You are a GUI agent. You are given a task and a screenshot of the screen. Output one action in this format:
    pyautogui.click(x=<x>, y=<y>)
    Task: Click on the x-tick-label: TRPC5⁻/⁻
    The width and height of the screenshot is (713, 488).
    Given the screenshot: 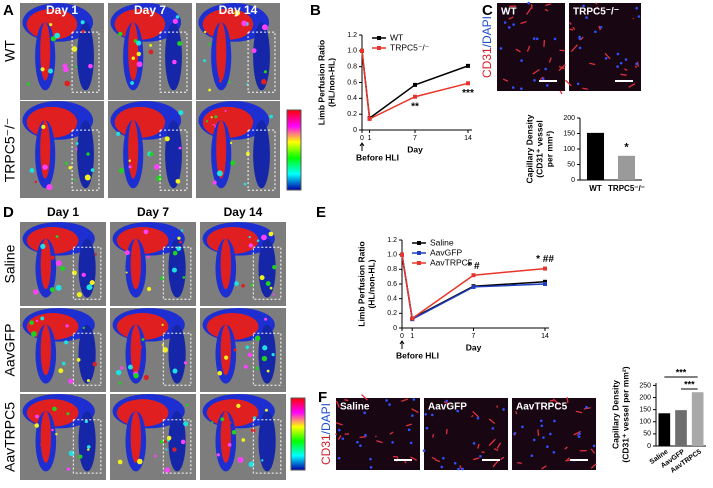 What is the action you would take?
    pyautogui.click(x=626, y=188)
    